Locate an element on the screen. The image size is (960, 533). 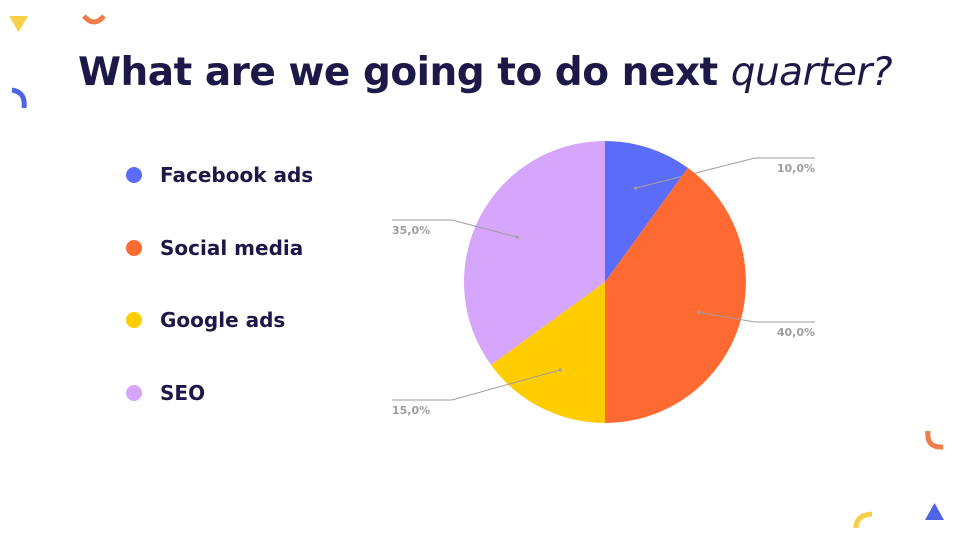
deco-arc-orange-right-shape is located at coordinates (934, 440).